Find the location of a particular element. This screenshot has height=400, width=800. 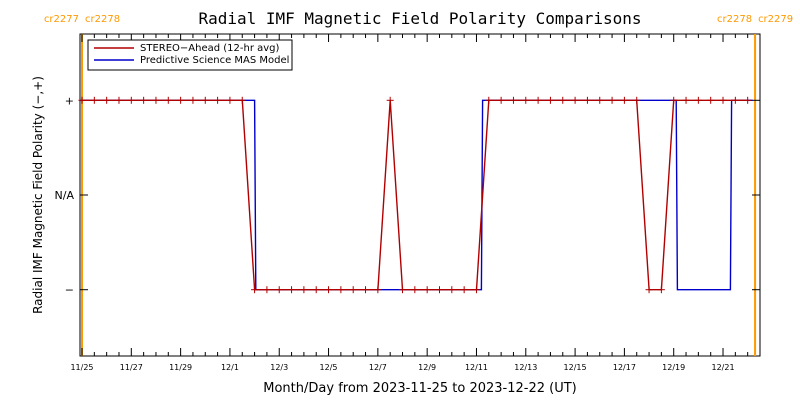

x-tick-label: 12/21 is located at coordinates (722, 367).